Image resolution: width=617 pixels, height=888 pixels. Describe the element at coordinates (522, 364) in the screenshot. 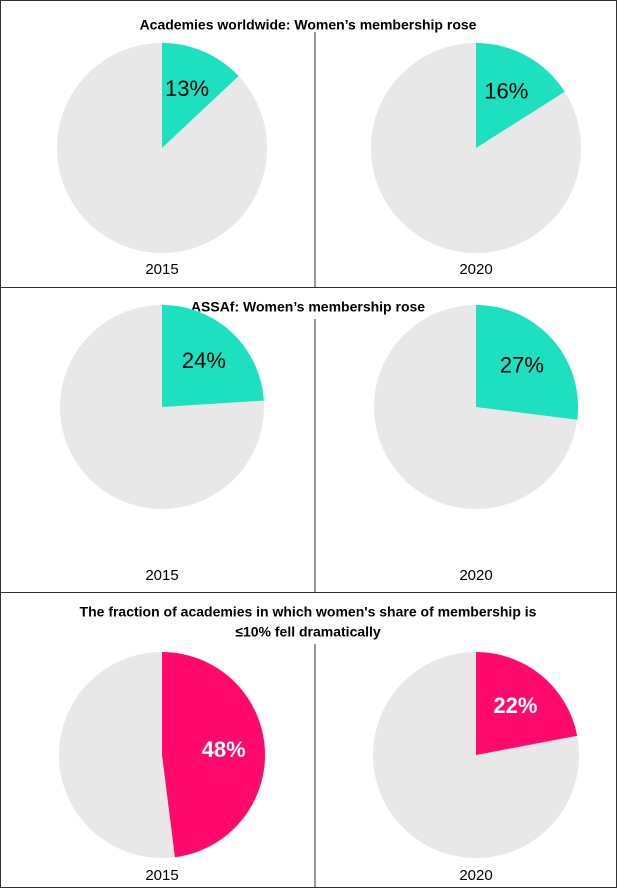

I see `value-label: 27%` at that location.